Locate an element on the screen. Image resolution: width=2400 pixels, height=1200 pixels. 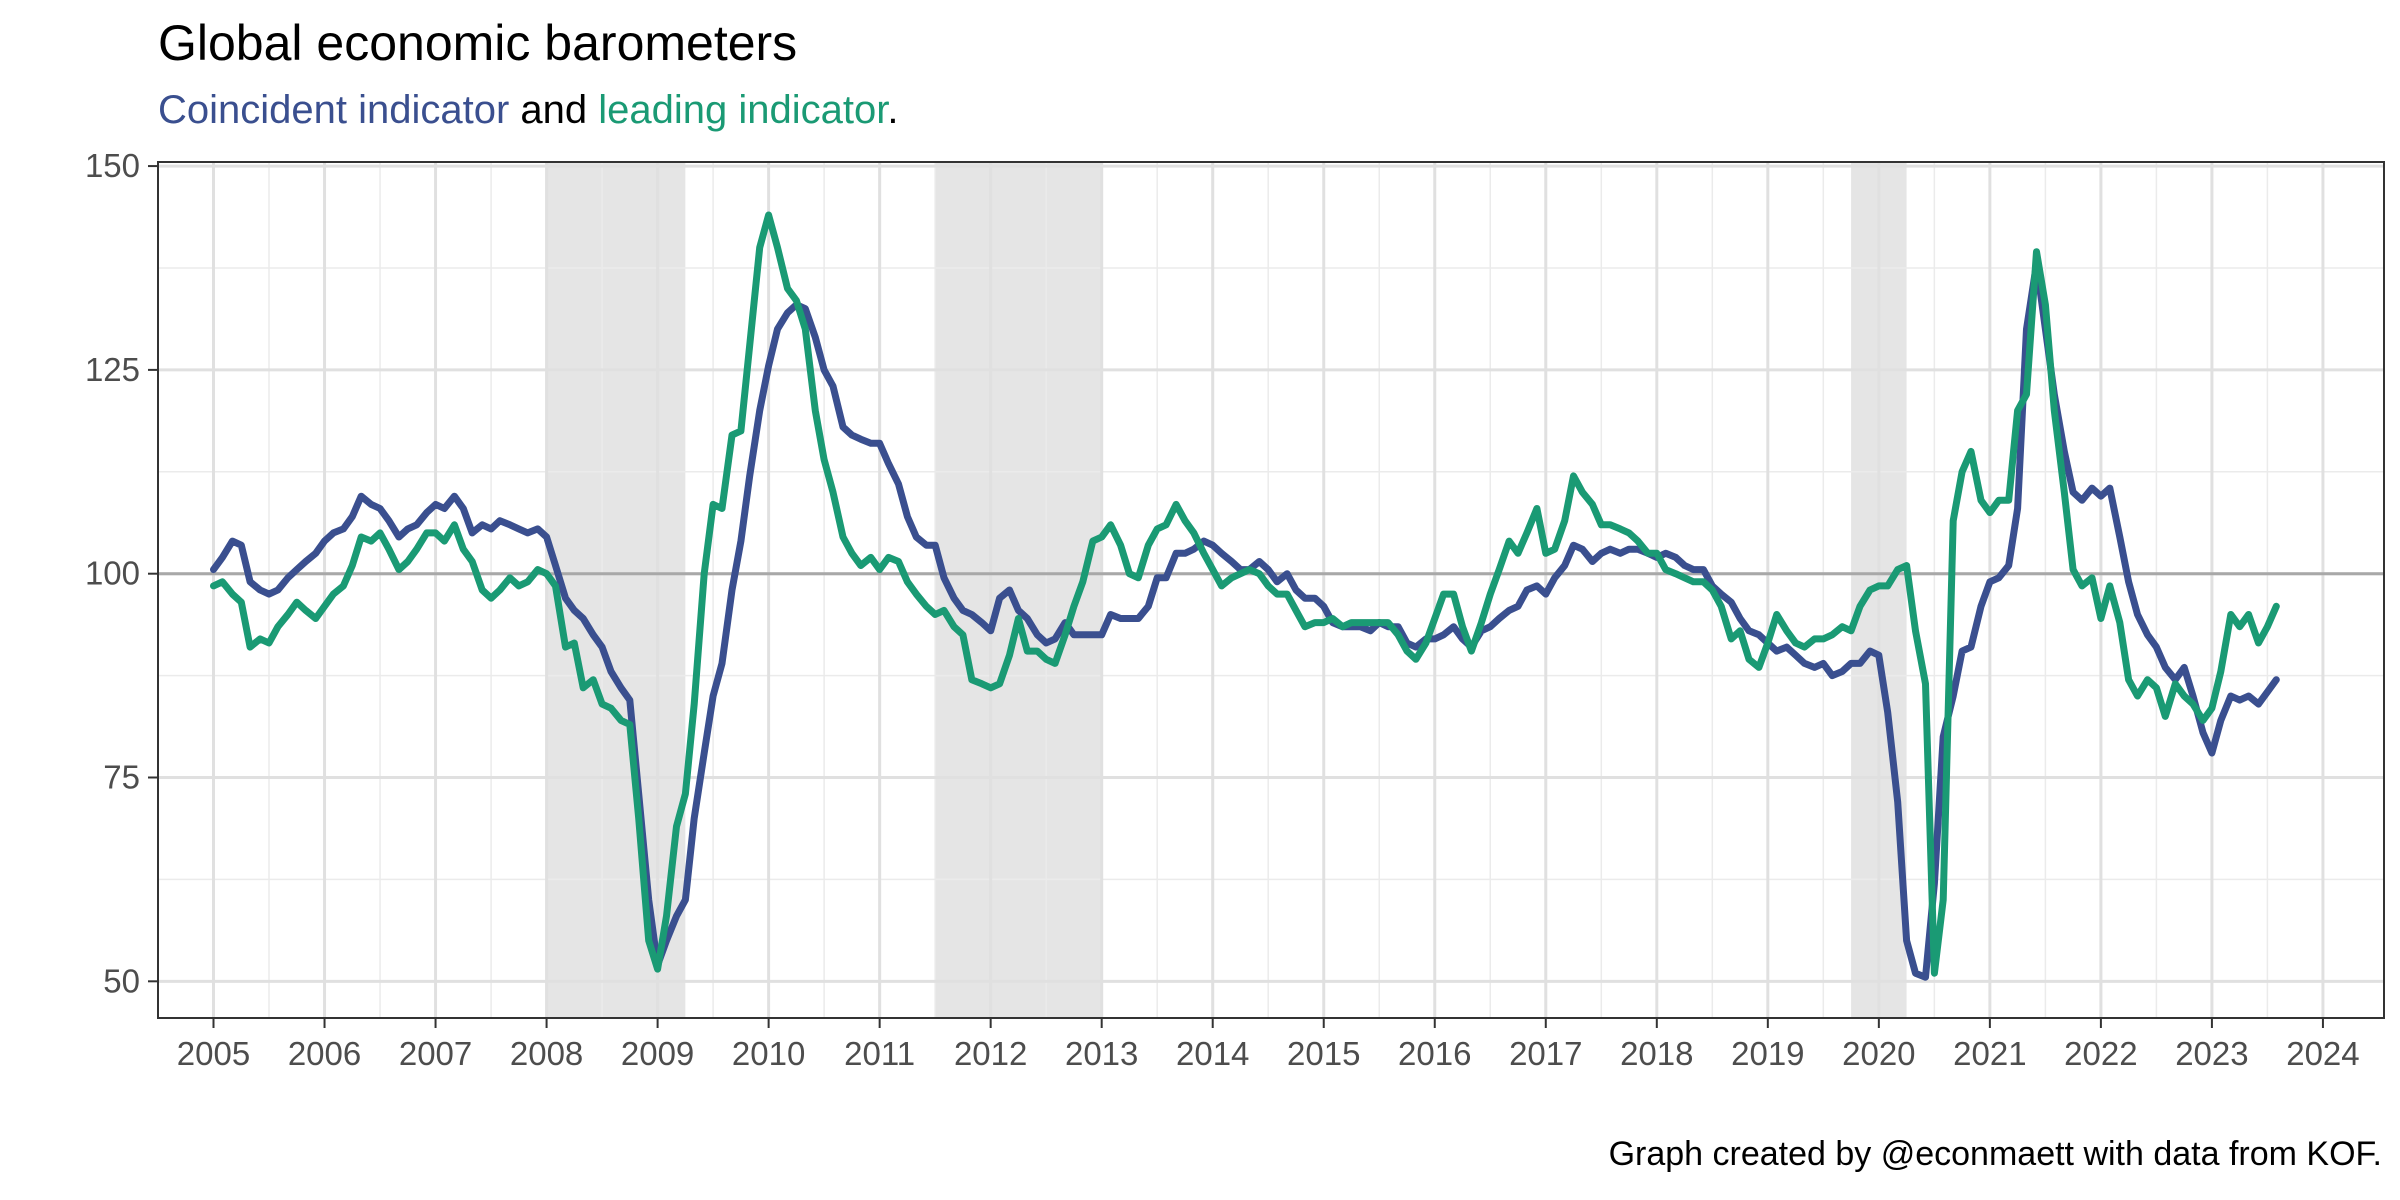
x-tick-label: 2020 is located at coordinates (1878, 1053).